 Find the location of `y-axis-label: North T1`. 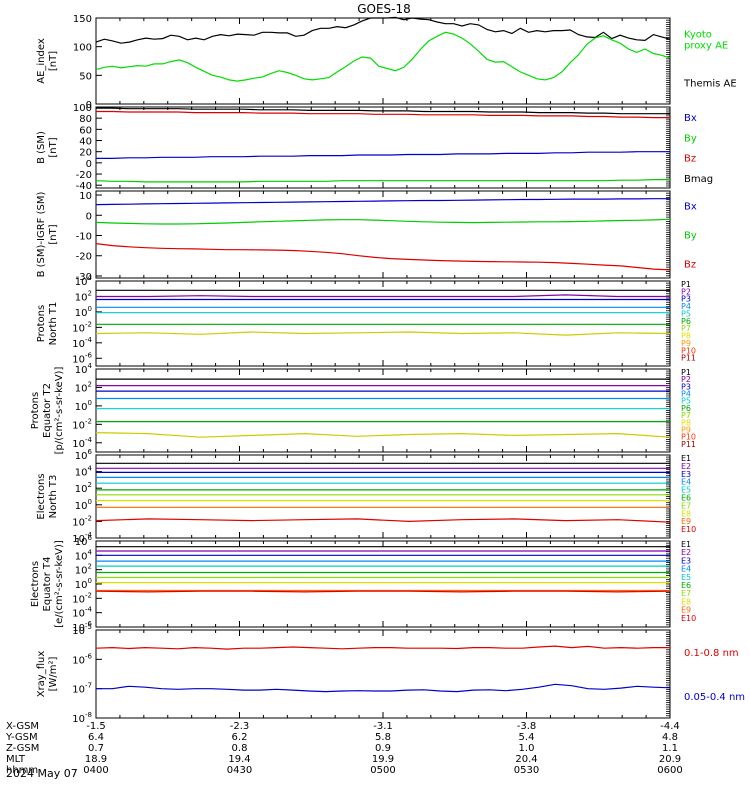

y-axis-label: North T1 is located at coordinates (53, 324).